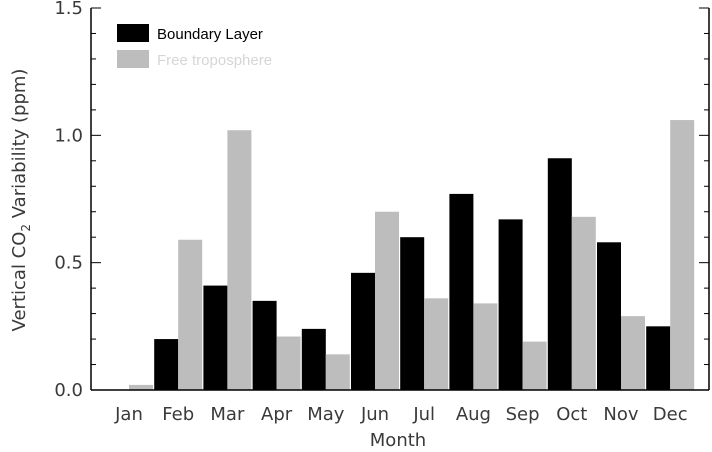  Describe the element at coordinates (374, 414) in the screenshot. I see `x-tick-label-jun: Jun` at that location.